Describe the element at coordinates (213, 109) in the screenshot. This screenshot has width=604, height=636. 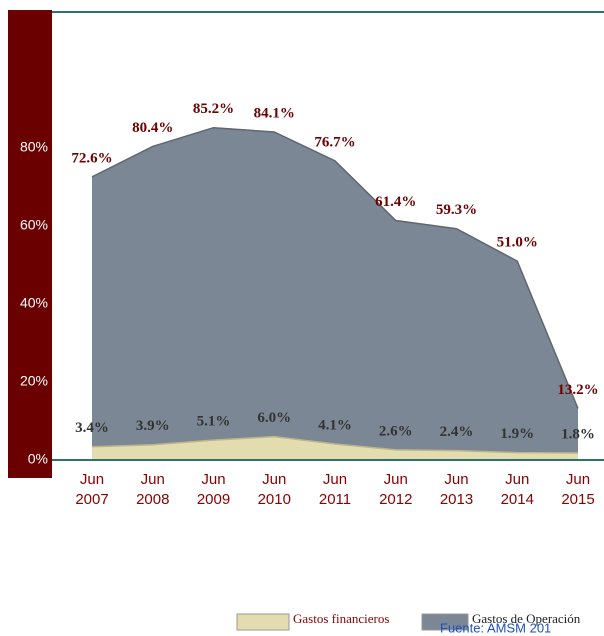
I see `data-label: 85.2%` at that location.